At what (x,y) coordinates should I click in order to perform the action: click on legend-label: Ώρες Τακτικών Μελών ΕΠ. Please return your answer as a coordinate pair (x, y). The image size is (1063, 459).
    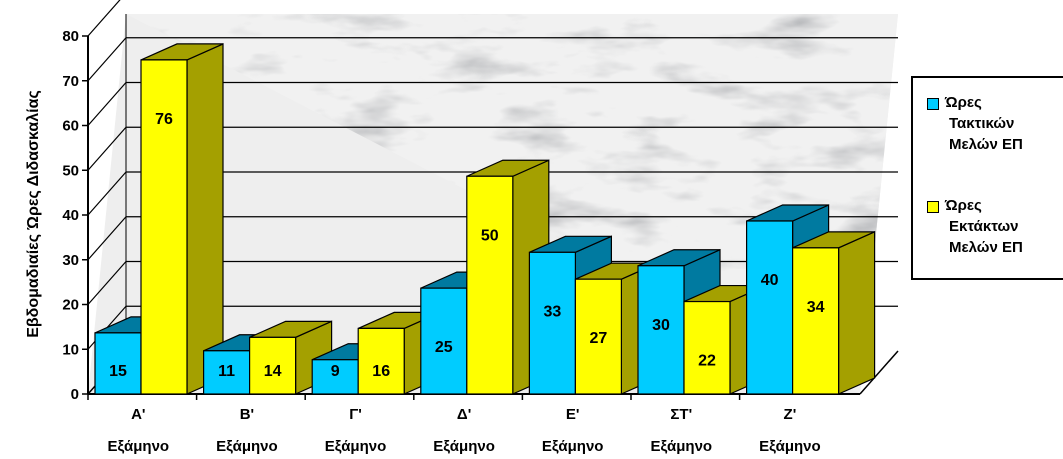
    Looking at the image, I should click on (984, 123).